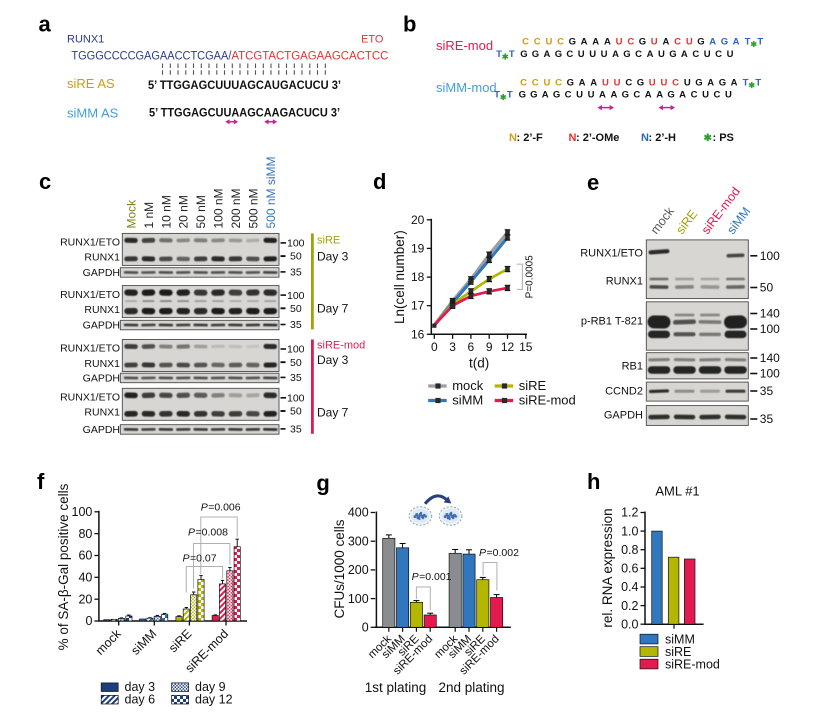 The height and width of the screenshot is (725, 831). I want to click on svg-text: 1.0, so click(629, 531).